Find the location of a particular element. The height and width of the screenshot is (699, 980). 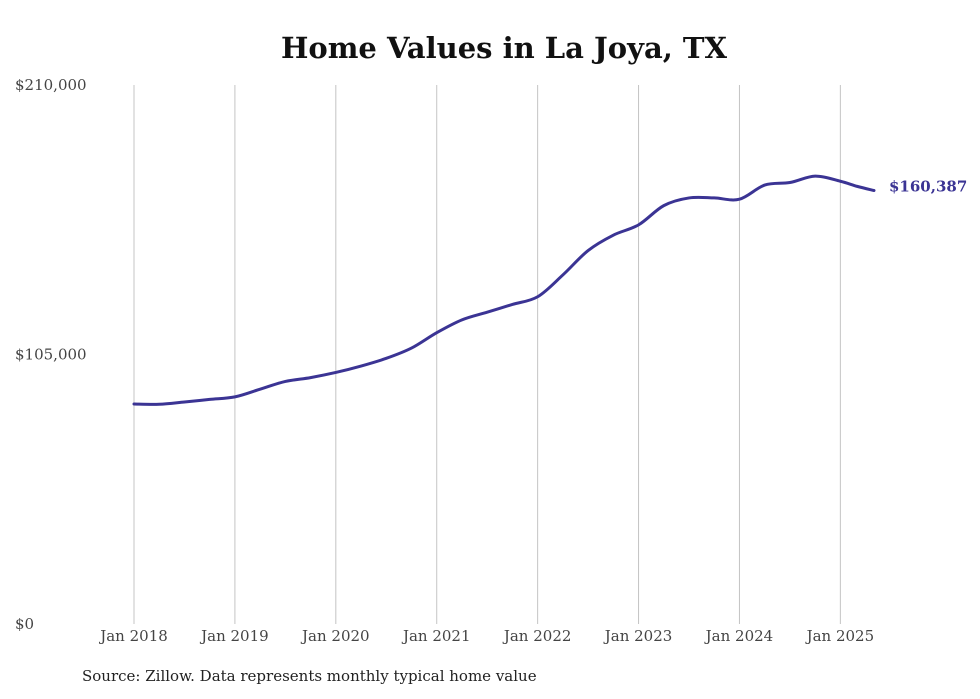

x-tick-label-3: Jan 2021 is located at coordinates (436, 636).